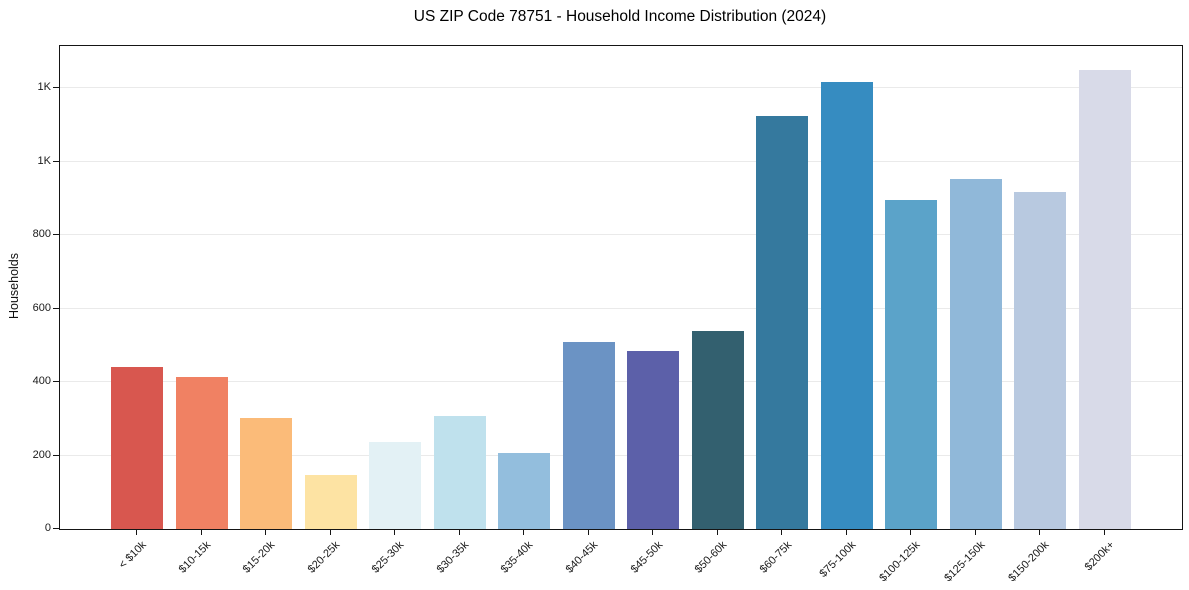  I want to click on x-tick-label: $100-125k, so click(900, 562).